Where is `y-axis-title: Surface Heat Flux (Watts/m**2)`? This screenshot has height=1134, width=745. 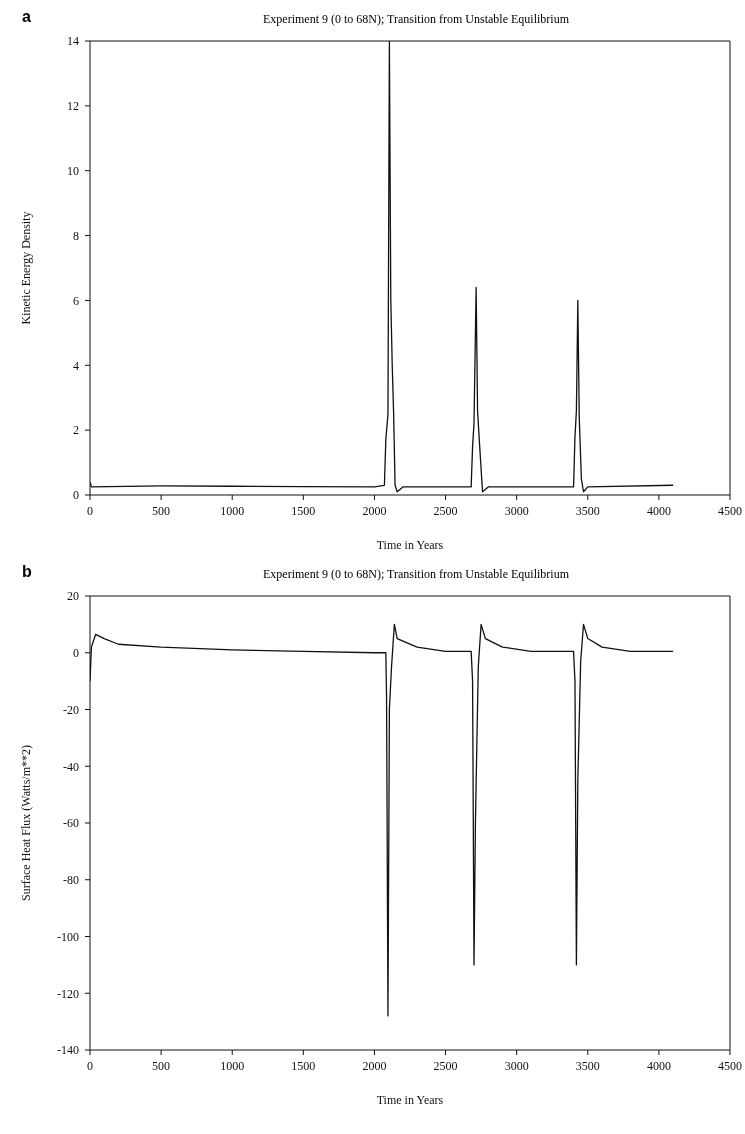 y-axis-title: Surface Heat Flux (Watts/m**2) is located at coordinates (26, 823).